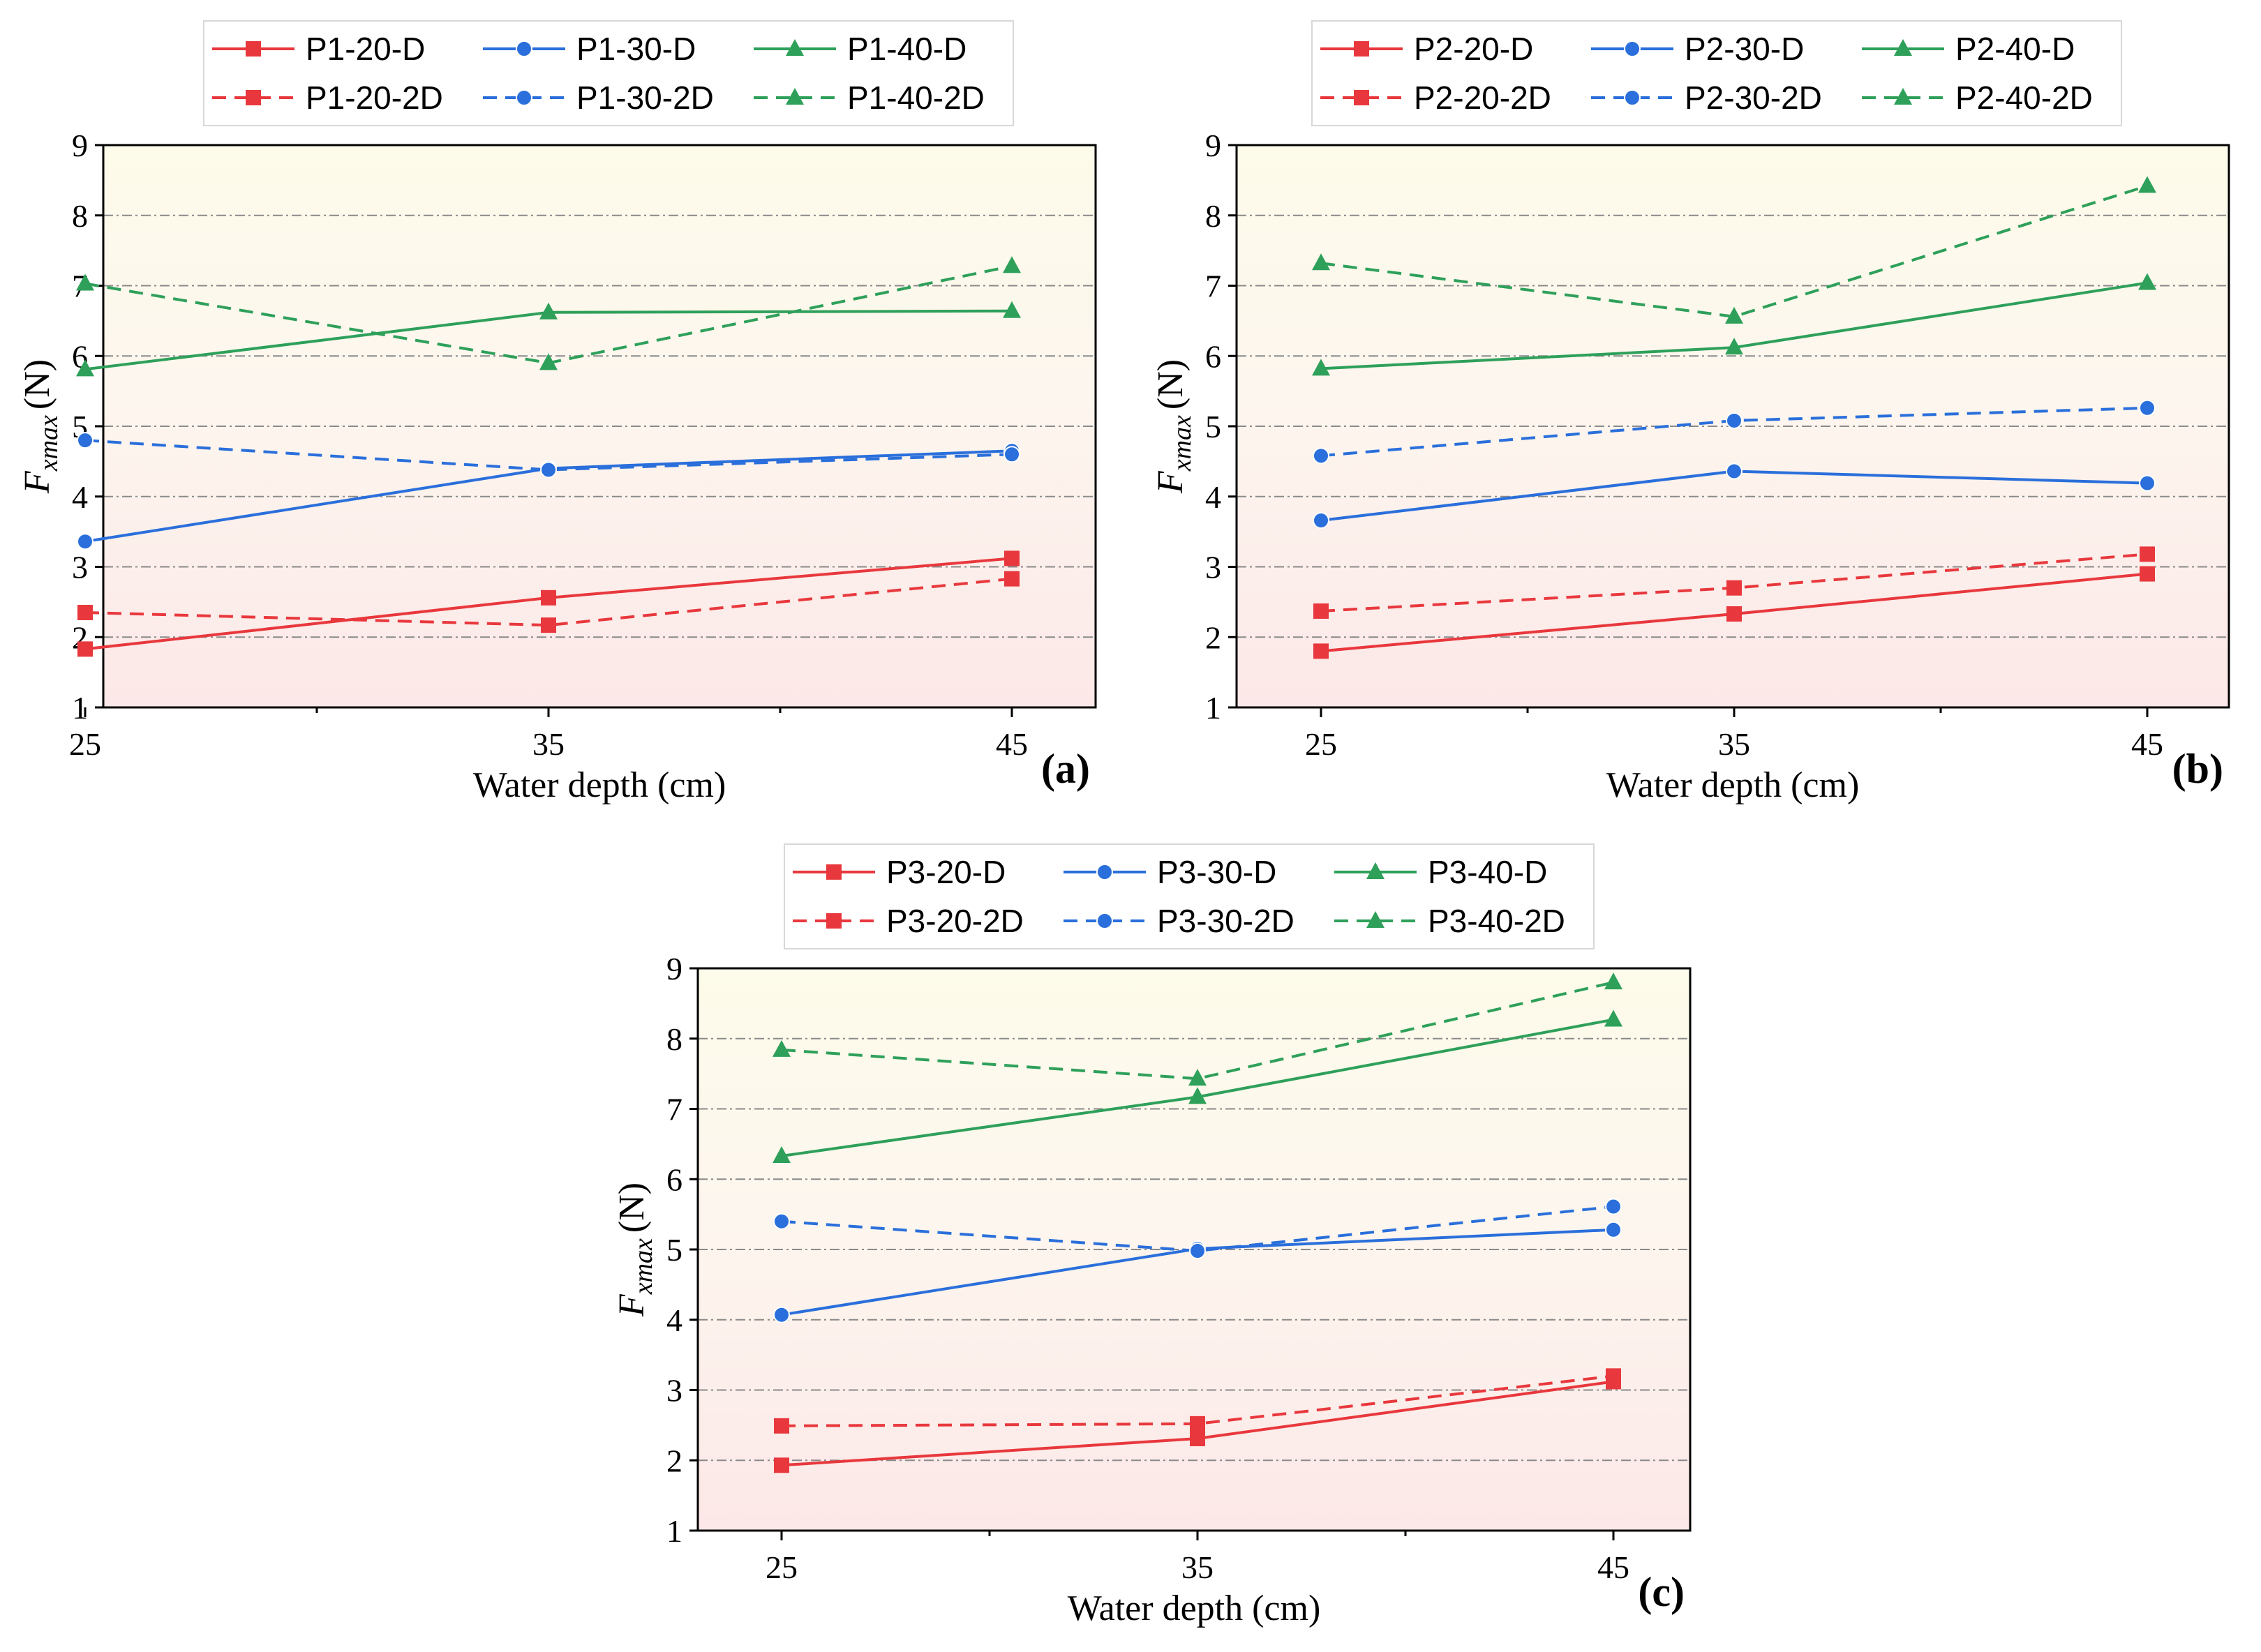 The image size is (2261, 1652). Describe the element at coordinates (643, 1266) in the screenshot. I see `y-axis-label-subscript: xmax` at that location.